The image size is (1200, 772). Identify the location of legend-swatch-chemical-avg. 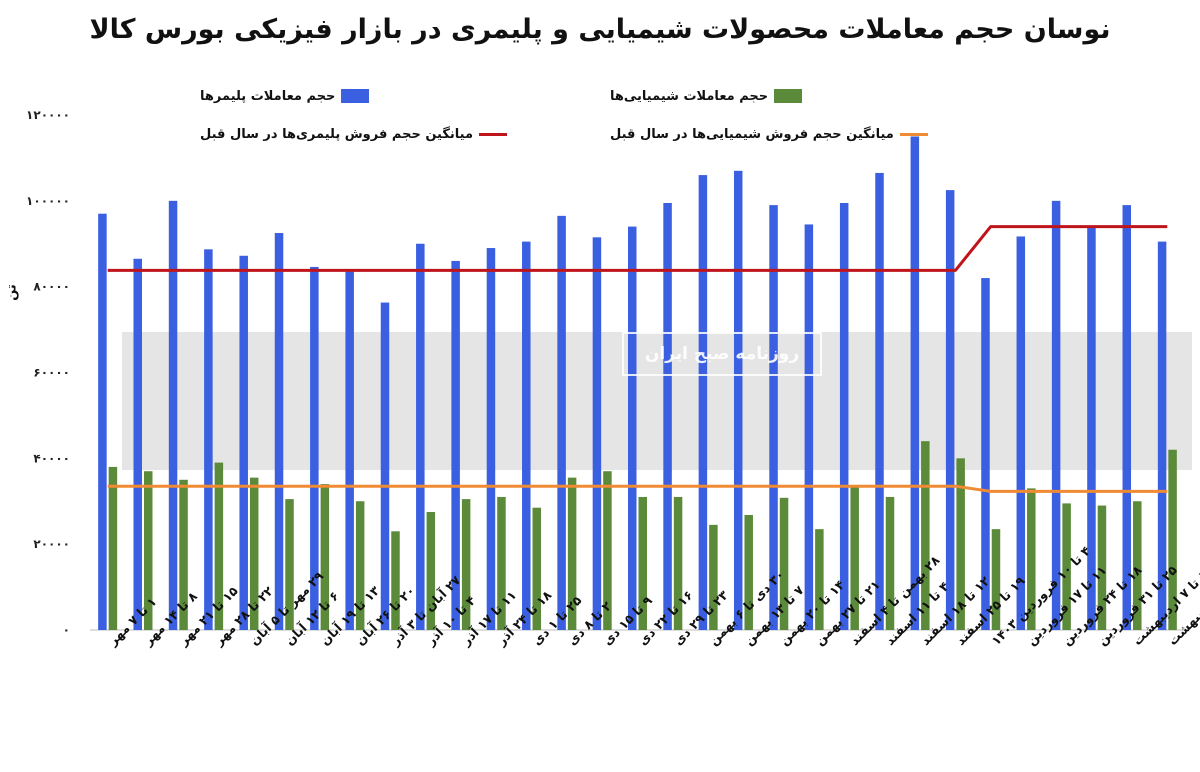
(913, 134).